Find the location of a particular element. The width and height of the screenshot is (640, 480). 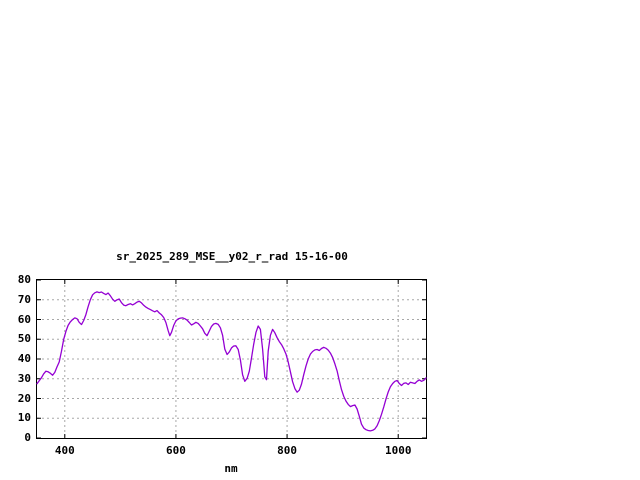

y-tick-label: 60 is located at coordinates (24, 319).